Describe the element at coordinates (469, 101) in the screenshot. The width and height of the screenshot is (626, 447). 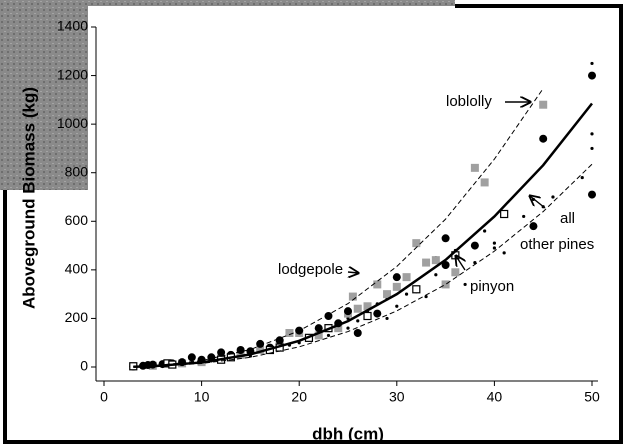
I see `annotation: loblolly` at that location.